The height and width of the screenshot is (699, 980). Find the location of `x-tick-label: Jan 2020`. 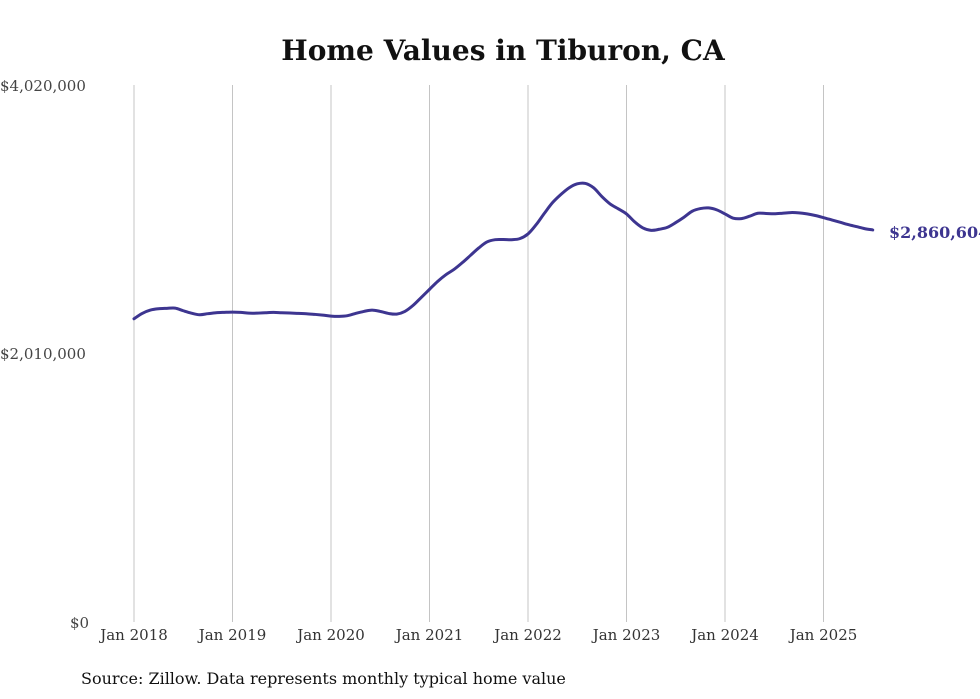

x-tick-label: Jan 2020 is located at coordinates (330, 635).